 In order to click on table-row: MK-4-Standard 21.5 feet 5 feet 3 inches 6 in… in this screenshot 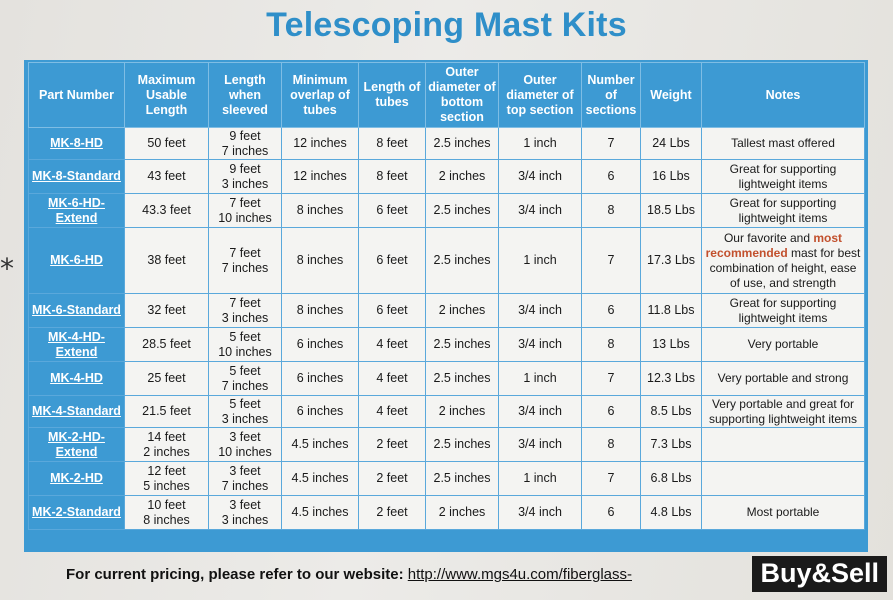, I will do `click(446, 411)`.